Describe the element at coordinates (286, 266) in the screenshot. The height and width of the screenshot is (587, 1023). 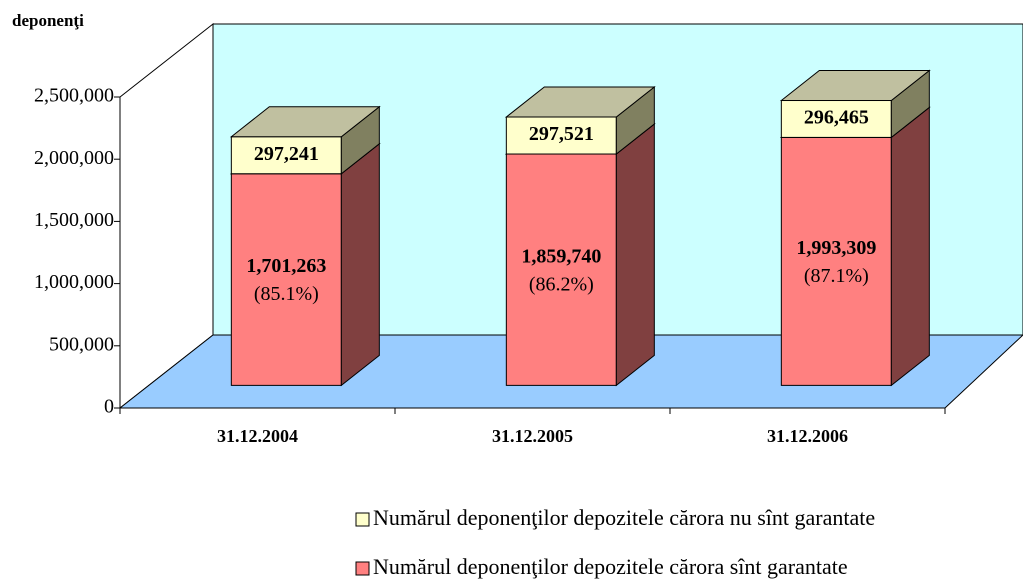
I see `value-label: 1,701,263` at that location.